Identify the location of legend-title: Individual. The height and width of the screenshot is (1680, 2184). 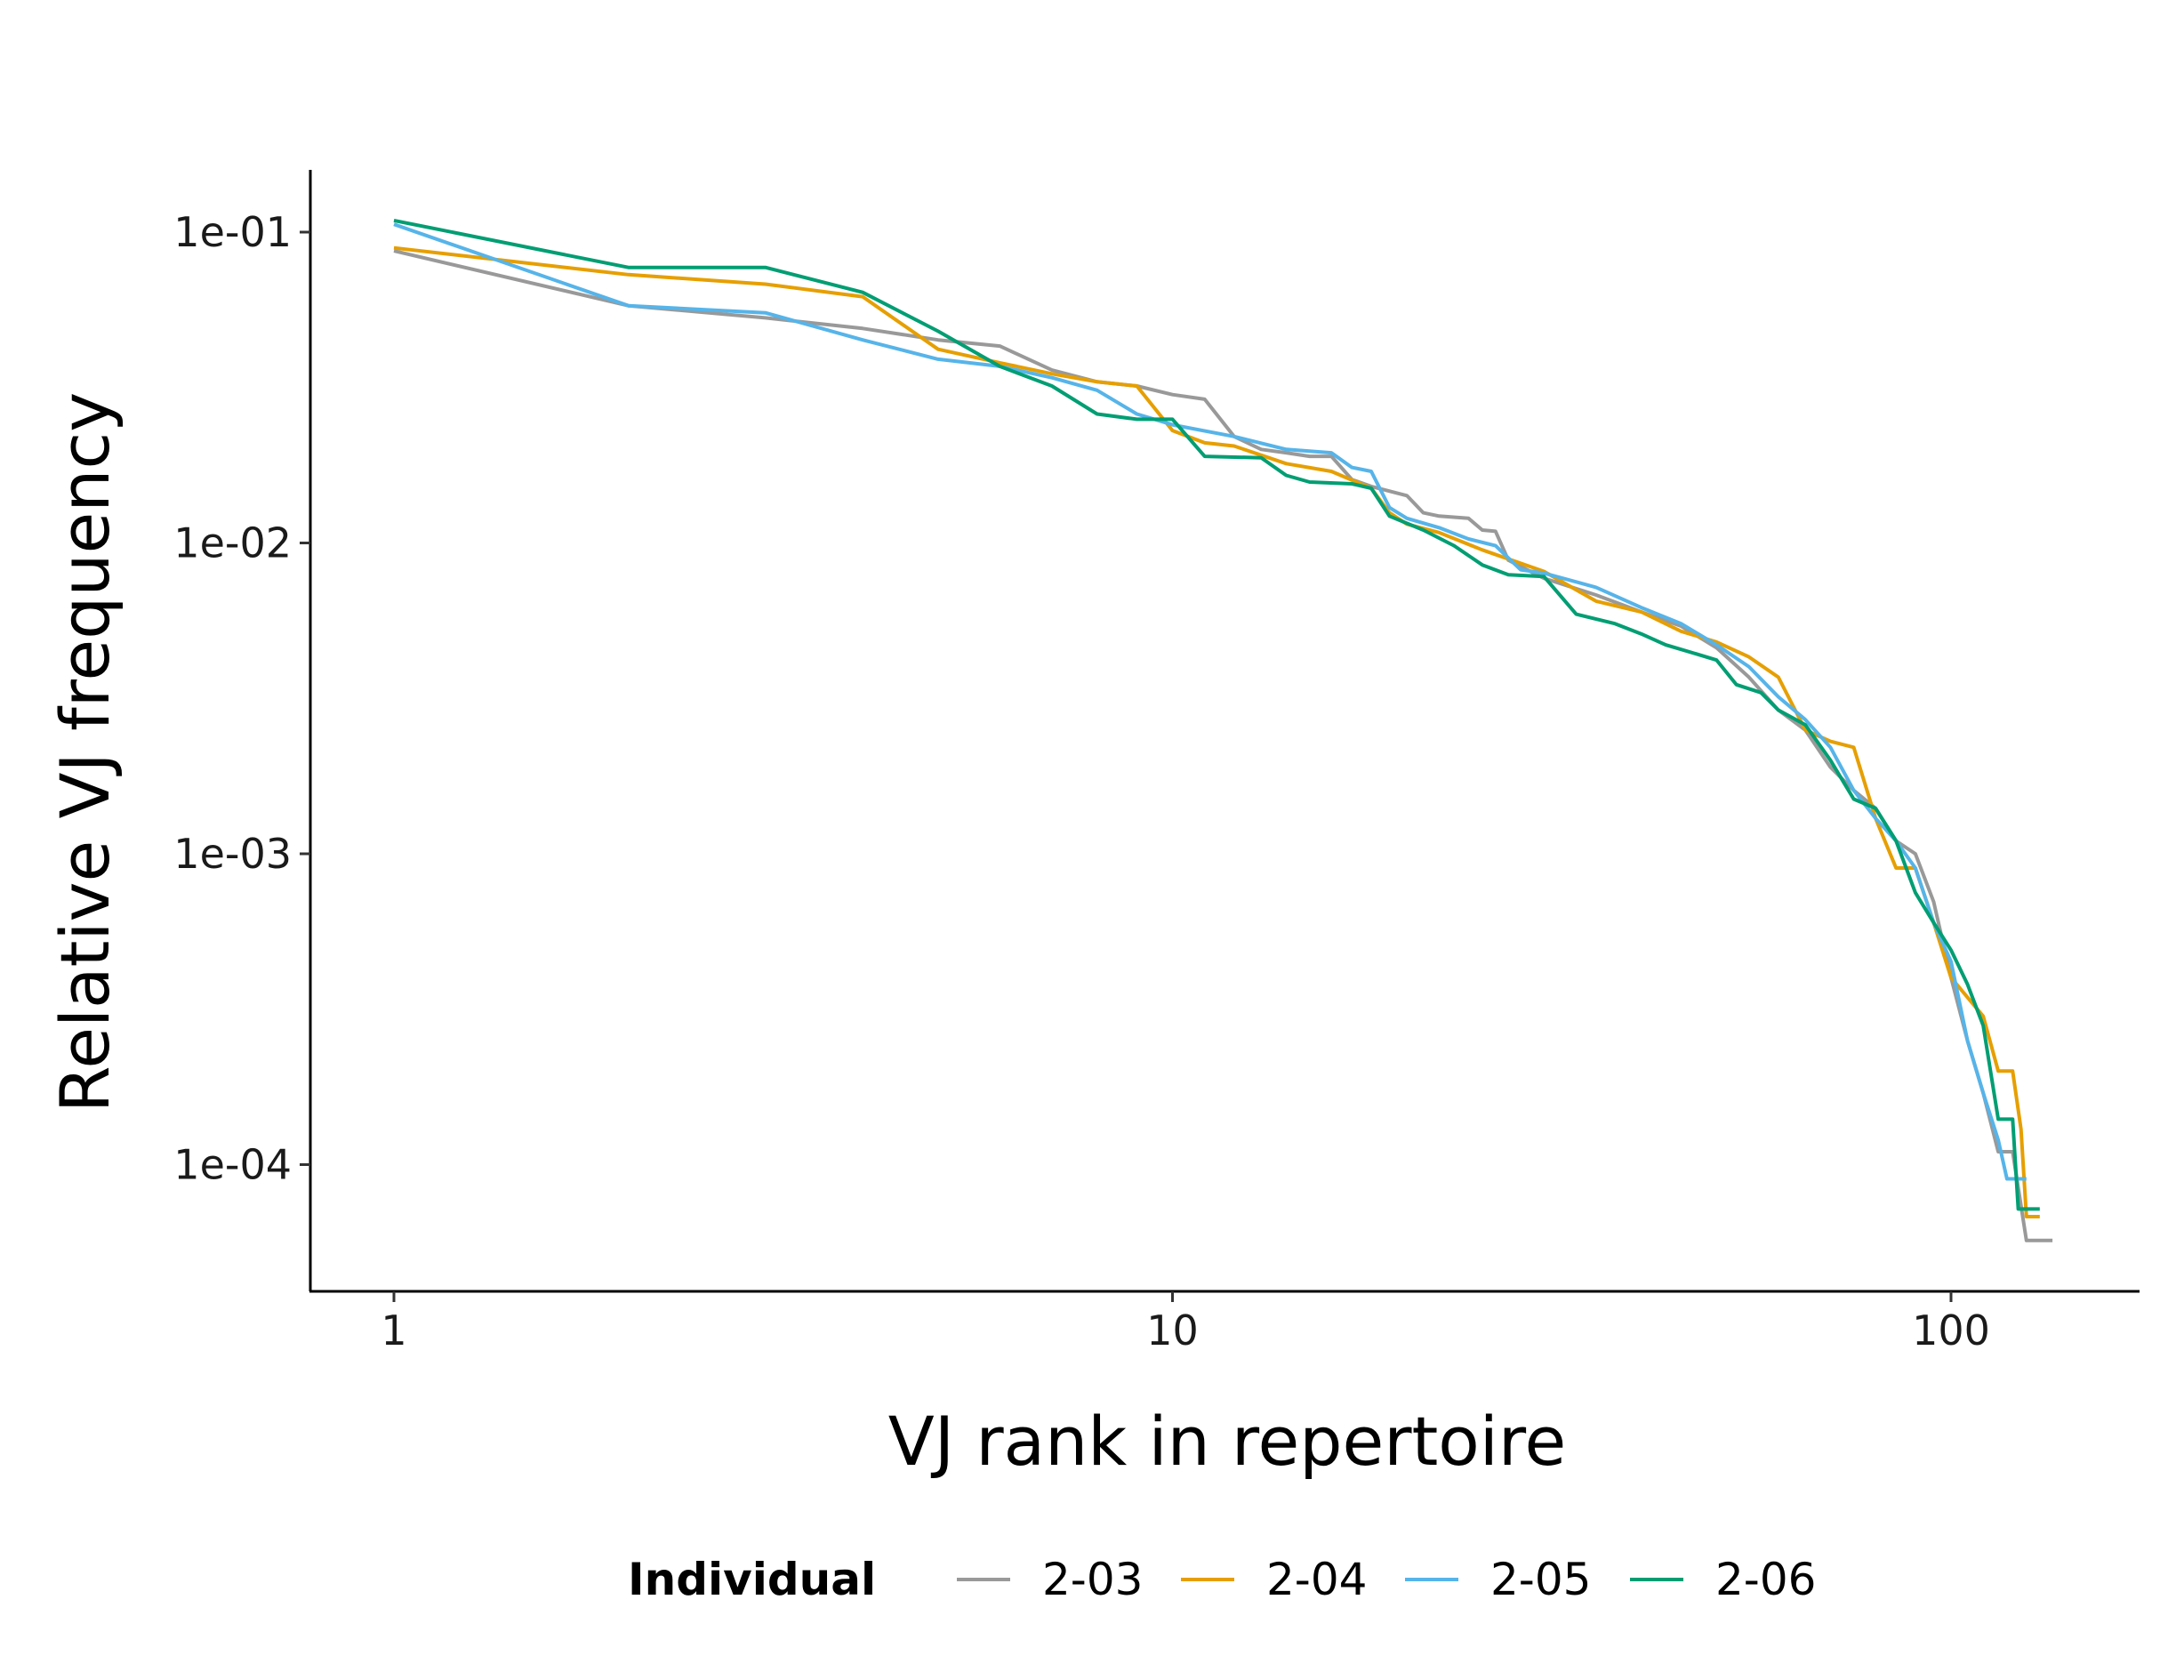
(752, 1579).